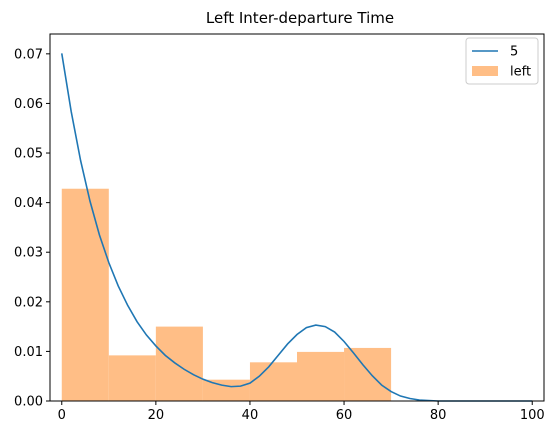 This screenshot has width=556, height=435. Describe the element at coordinates (28, 154) in the screenshot. I see `y-tick-label: 0.05` at that location.